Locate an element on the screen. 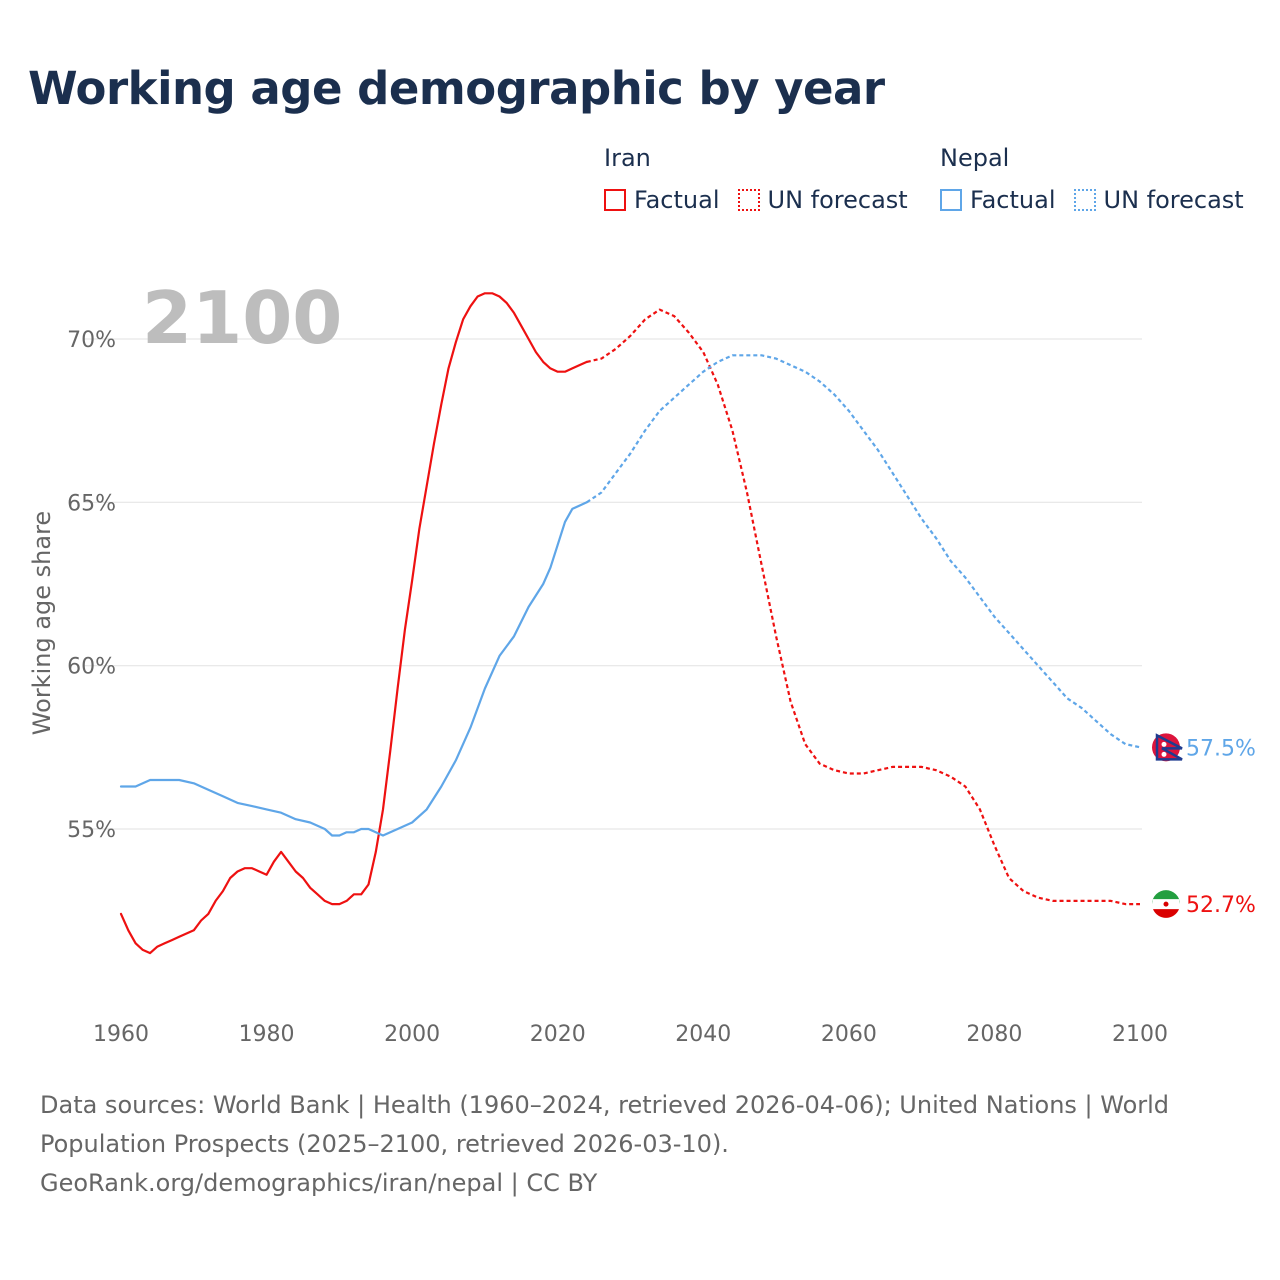 The image size is (1280, 1280). y-axis-label: Working age share is located at coordinates (42, 623).